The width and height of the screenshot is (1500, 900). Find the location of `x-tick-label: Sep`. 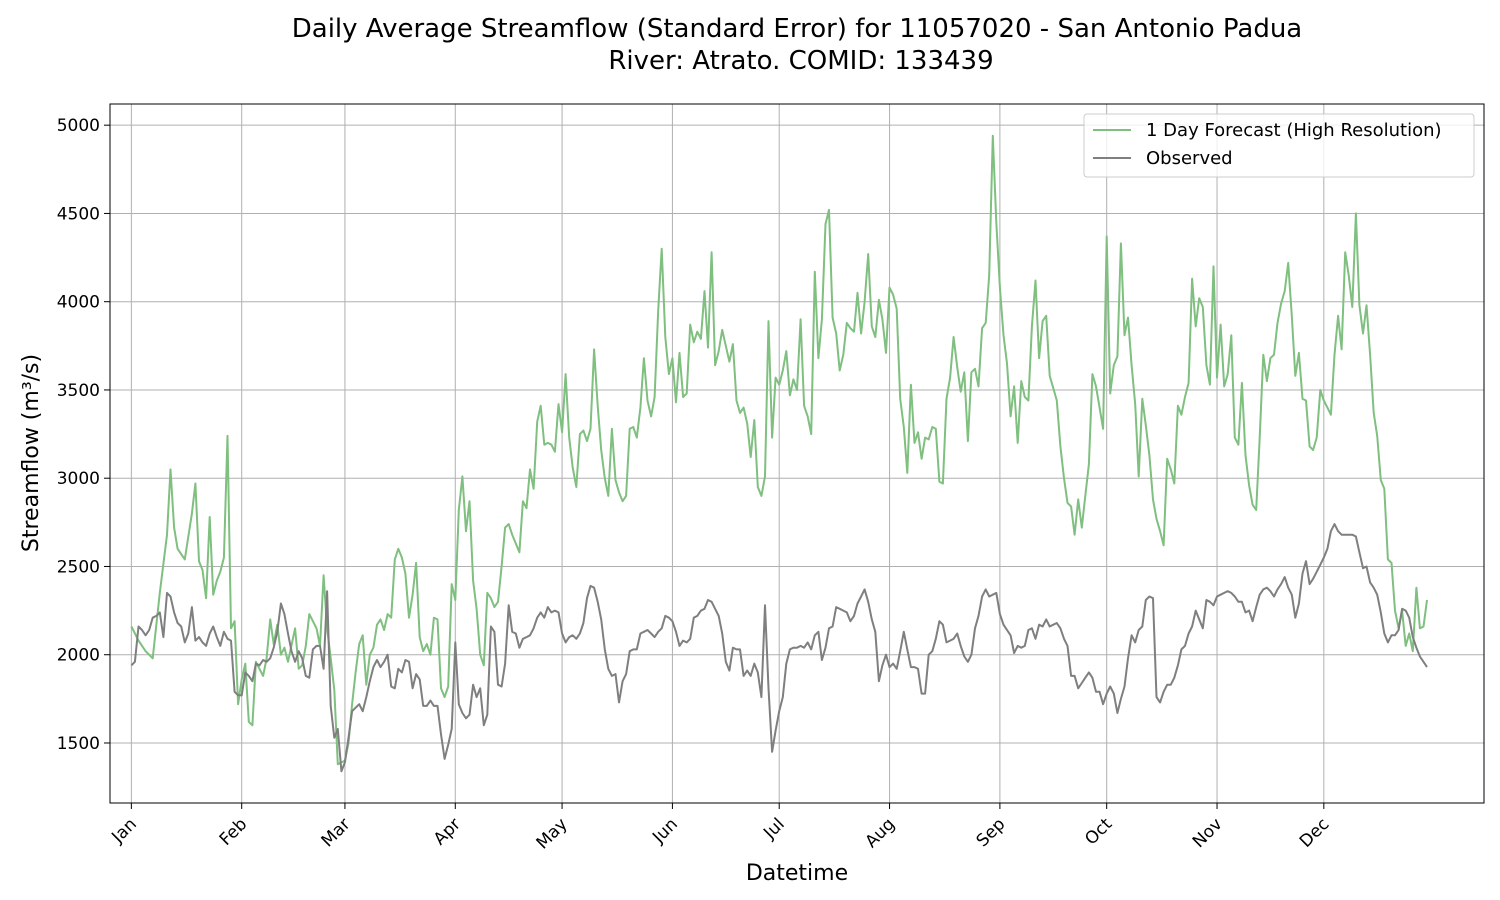

x-tick-label: Sep is located at coordinates (991, 832).